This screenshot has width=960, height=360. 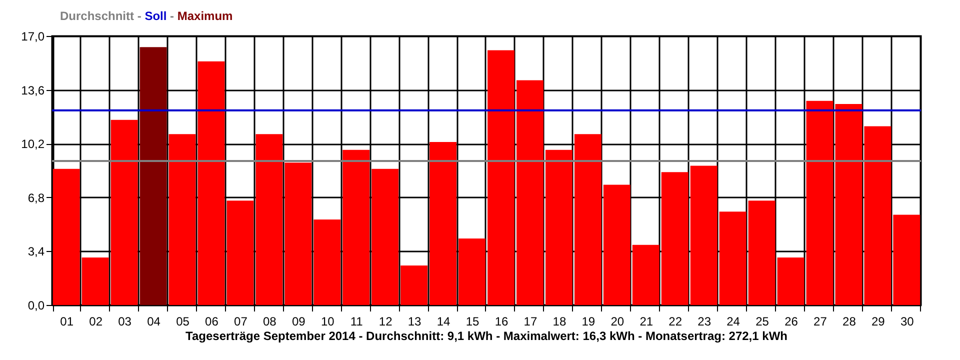 I want to click on x-tick-label: 11, so click(x=357, y=321).